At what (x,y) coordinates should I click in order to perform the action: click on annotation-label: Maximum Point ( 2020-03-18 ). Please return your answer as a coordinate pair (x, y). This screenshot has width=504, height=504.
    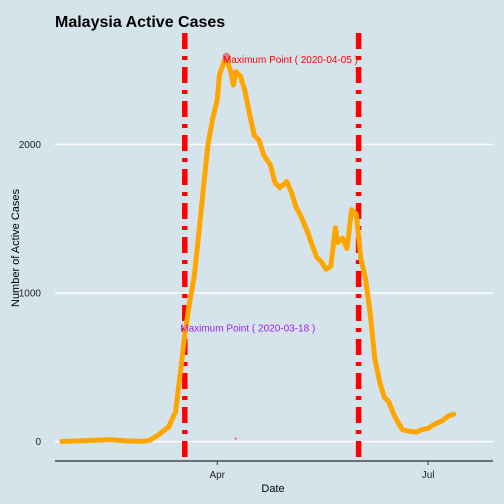
    Looking at the image, I should click on (247, 329).